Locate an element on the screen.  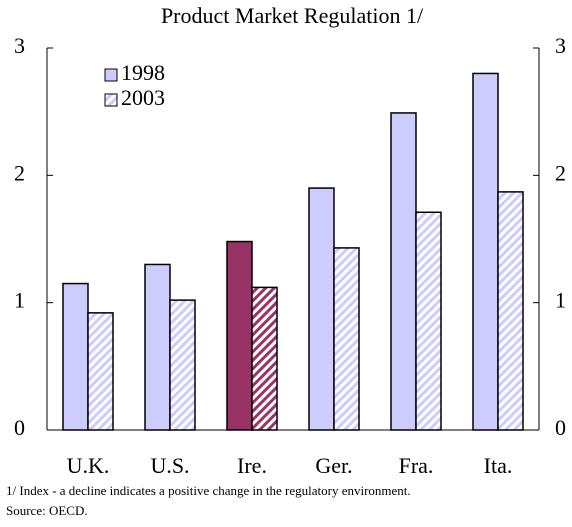
source: Source: OECD. is located at coordinates (47, 510).